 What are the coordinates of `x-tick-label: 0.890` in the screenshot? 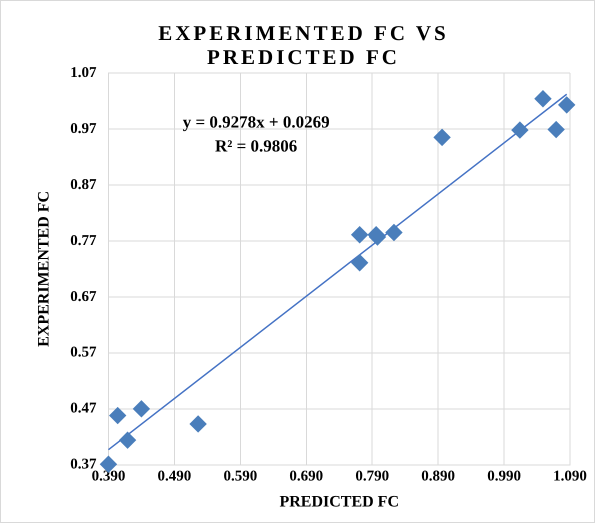 It's located at (438, 476).